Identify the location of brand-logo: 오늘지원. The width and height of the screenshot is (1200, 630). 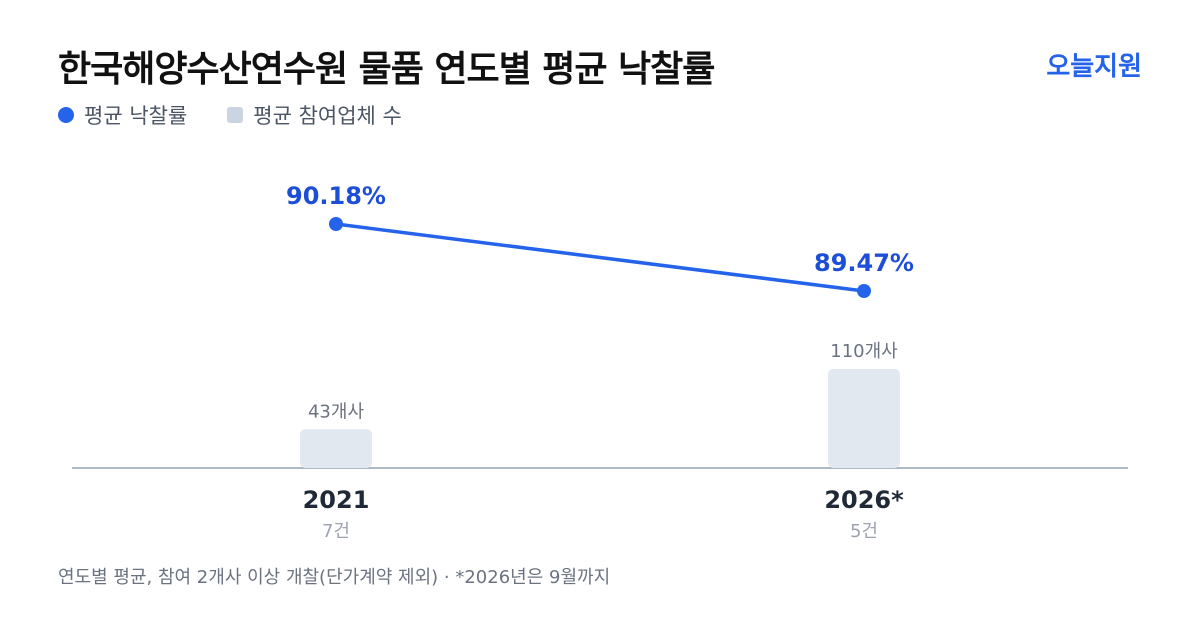
(1094, 67).